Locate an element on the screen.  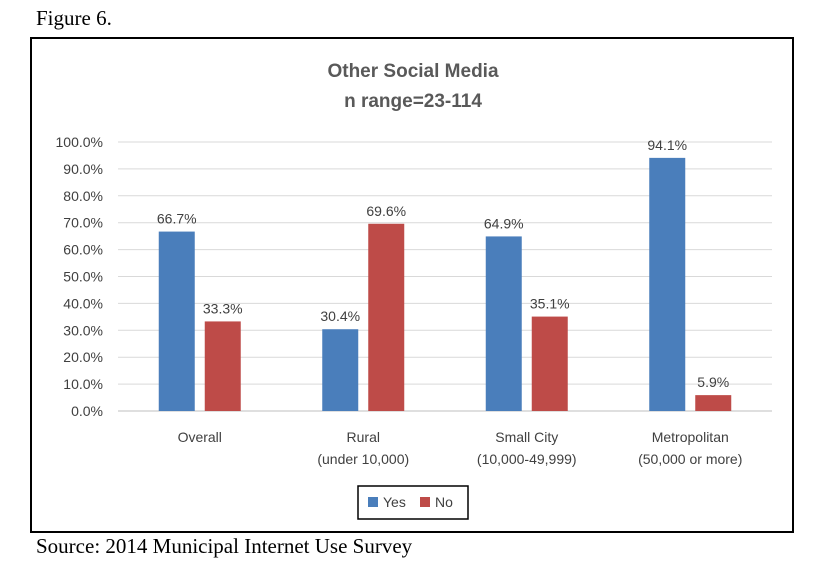
data-label: 5.9% is located at coordinates (713, 382).